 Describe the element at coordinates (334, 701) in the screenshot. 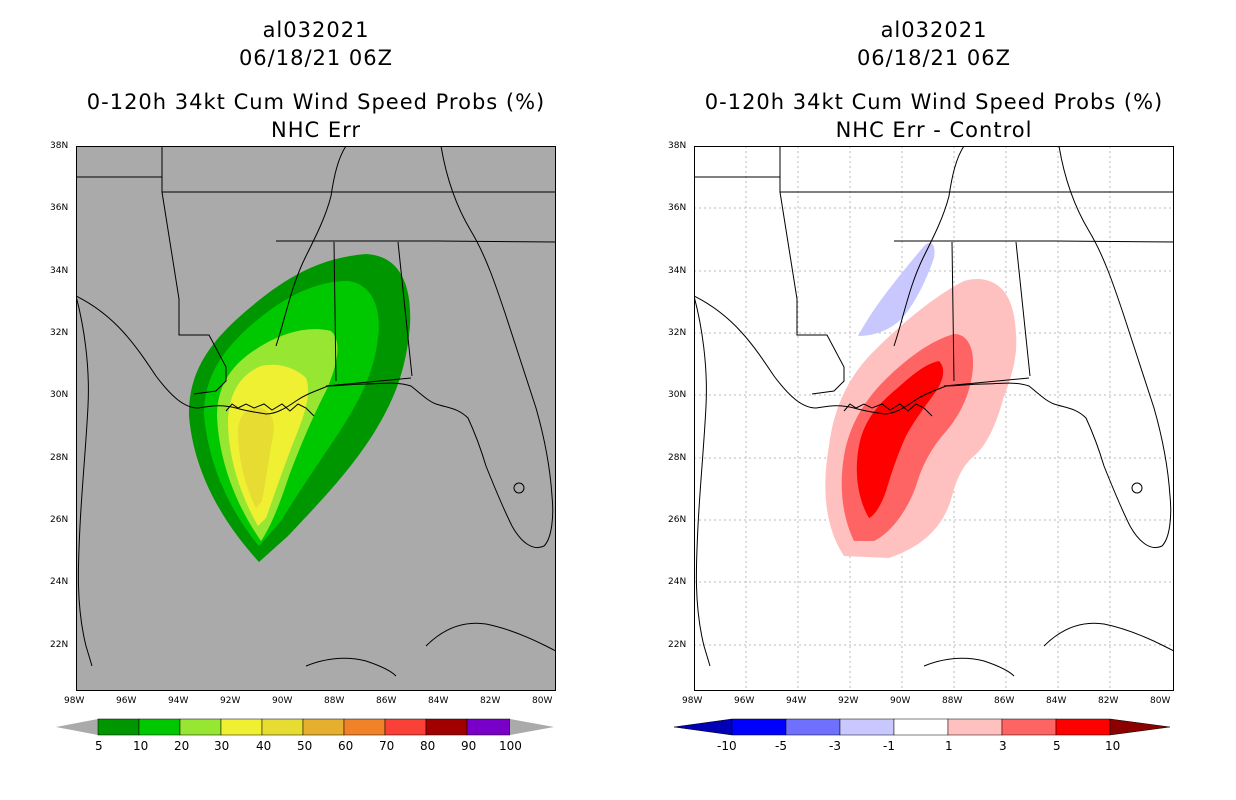

I see `left-lon-label: 88W` at that location.